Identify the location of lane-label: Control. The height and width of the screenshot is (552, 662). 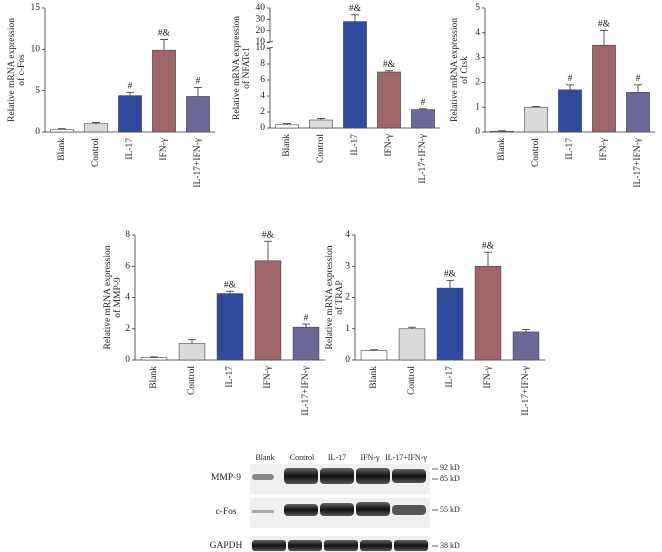
(302, 457).